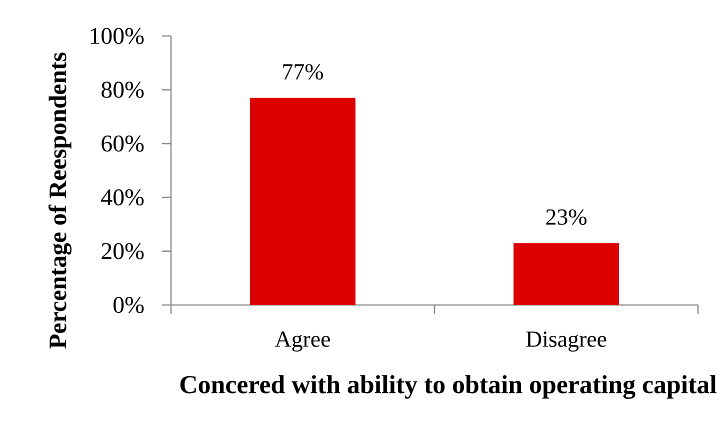  Describe the element at coordinates (117, 36) in the screenshot. I see `y-tick-label: 100%` at that location.